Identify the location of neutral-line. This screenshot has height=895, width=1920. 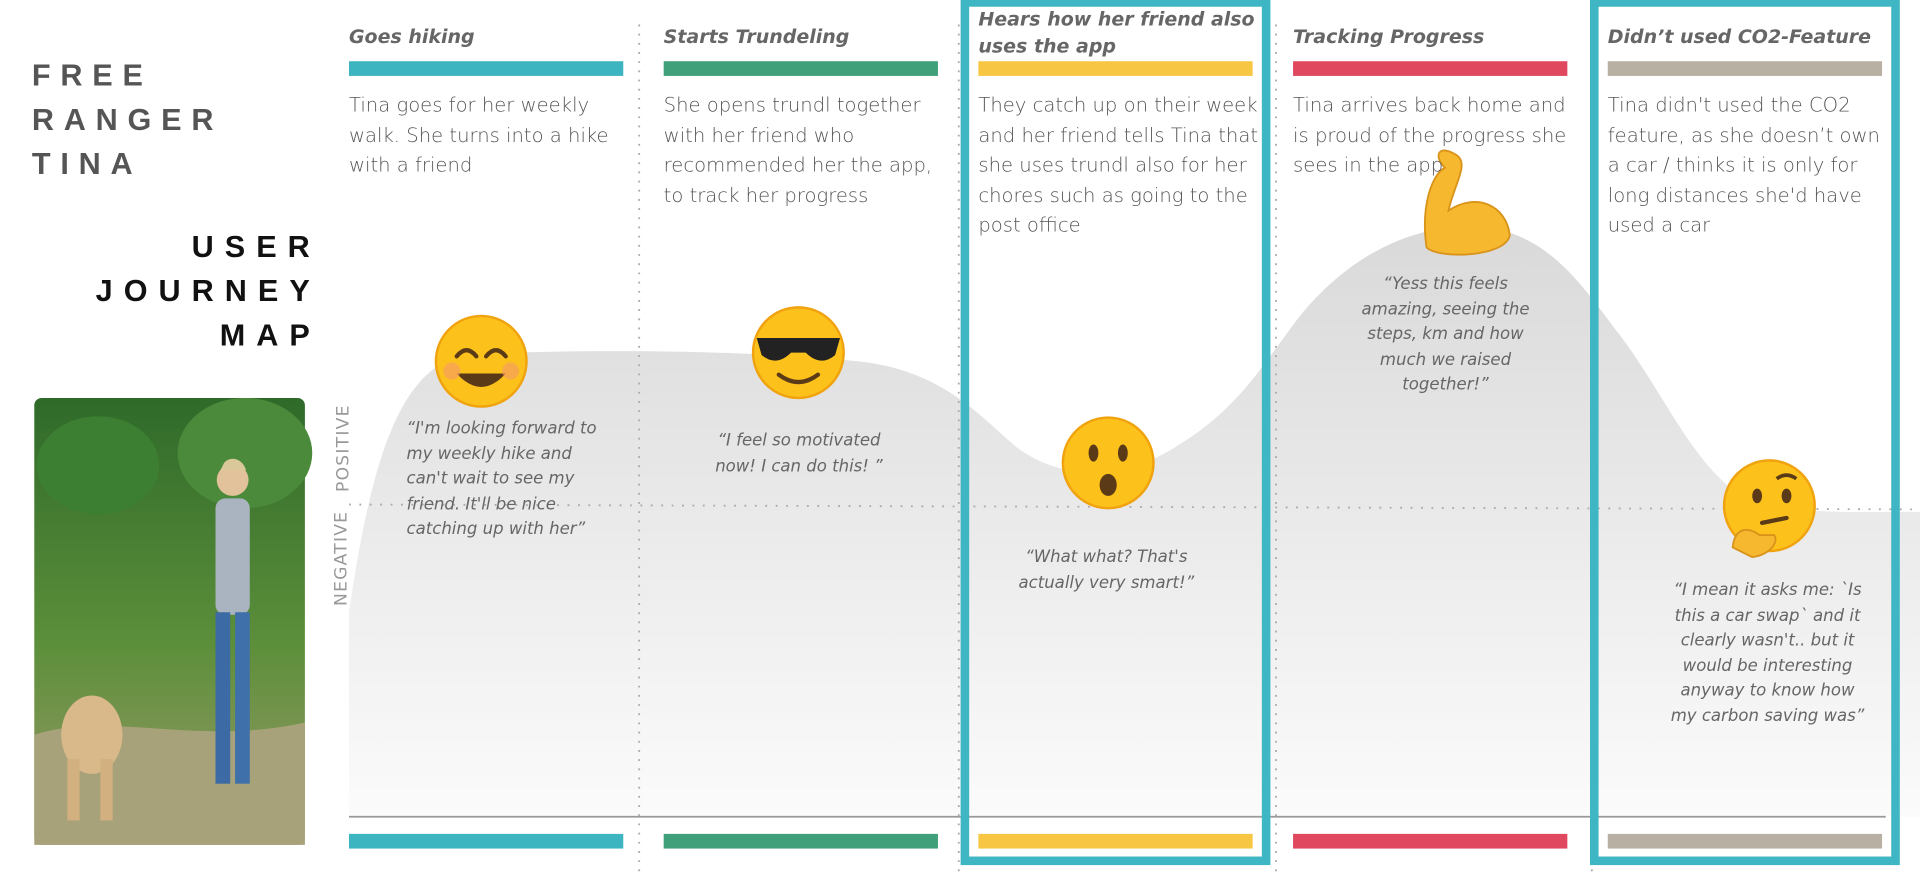
(1134, 507).